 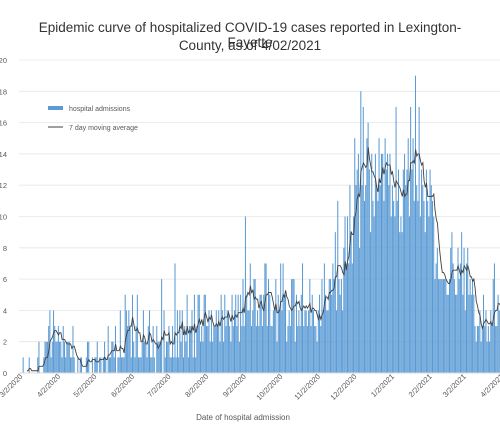 What do you see at coordinates (93, 119) in the screenshot?
I see `legend: hospital admissions 7 day moving average` at bounding box center [93, 119].